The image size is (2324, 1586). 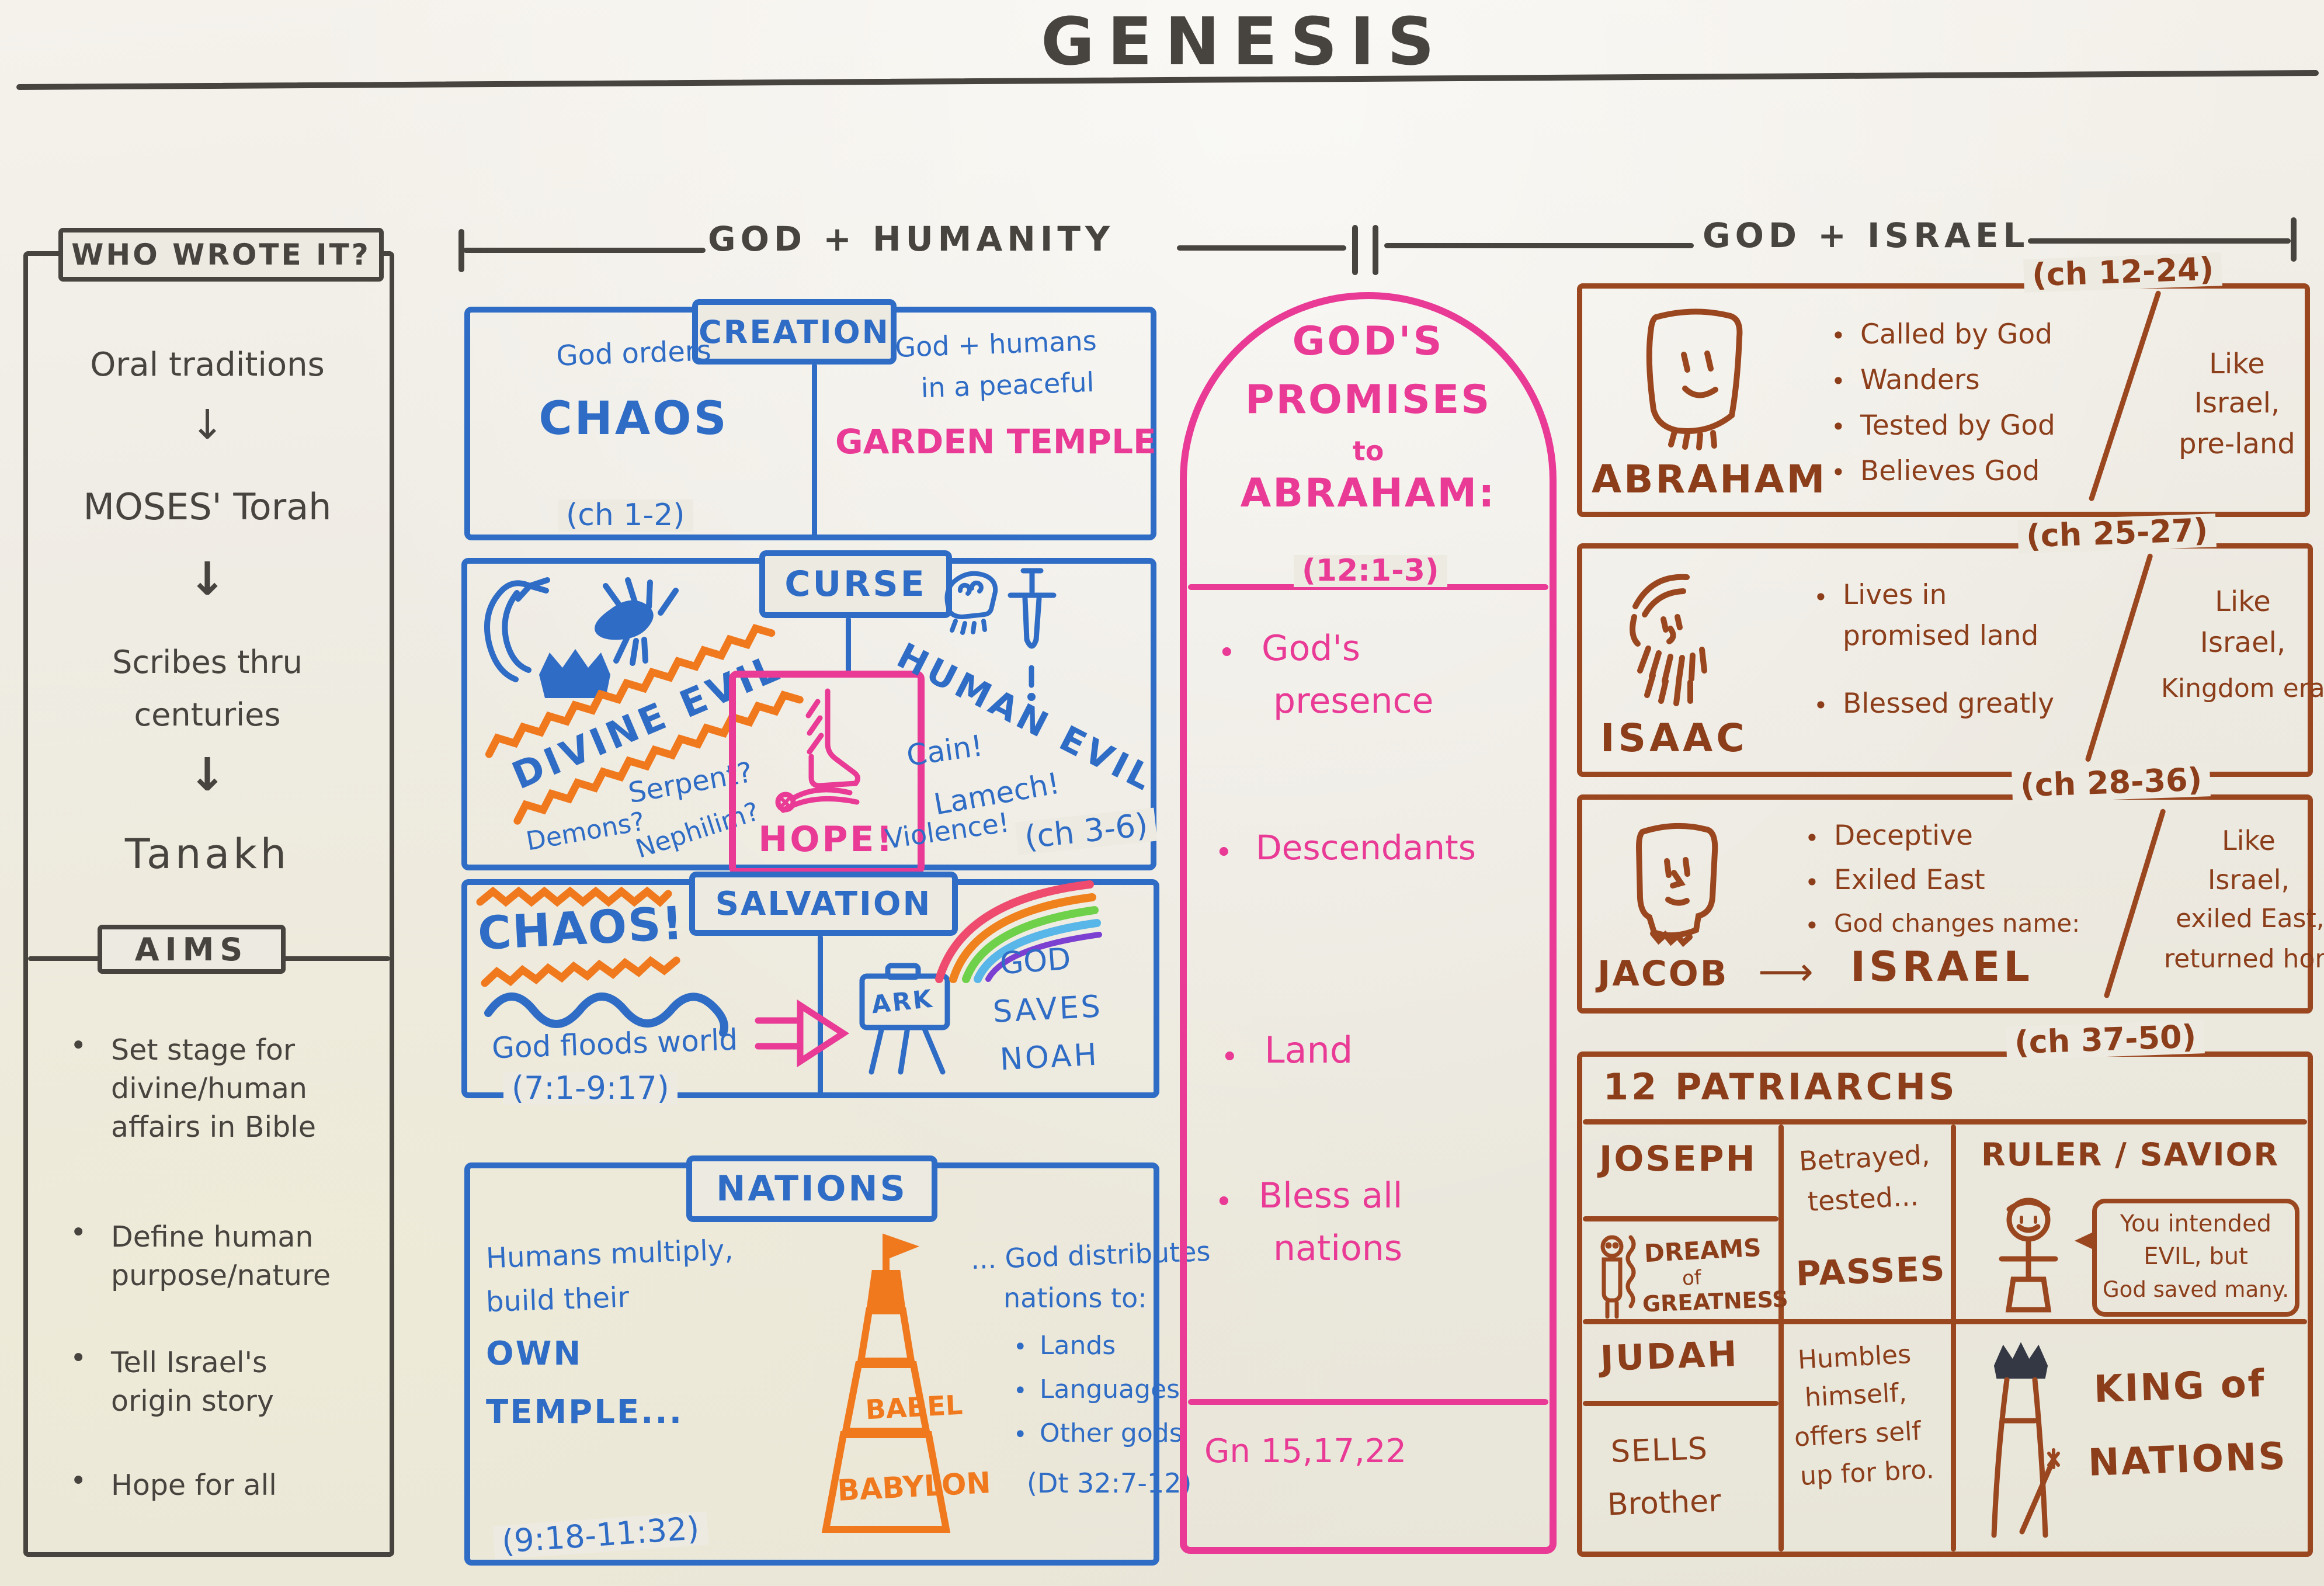 I want to click on abraham-ref: (ch 12-24), so click(x=2123, y=272).